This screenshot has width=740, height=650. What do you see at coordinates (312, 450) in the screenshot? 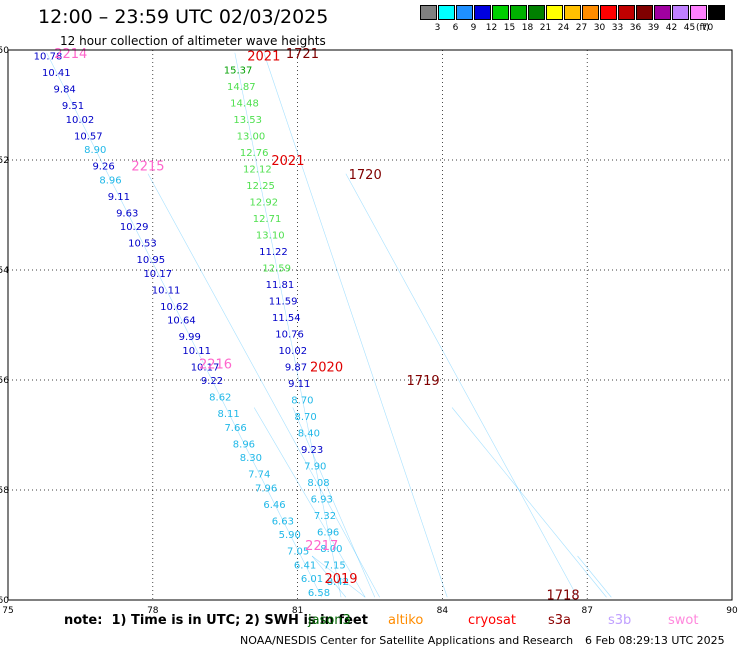
I see `wave-height-value: 9.23` at bounding box center [312, 450].